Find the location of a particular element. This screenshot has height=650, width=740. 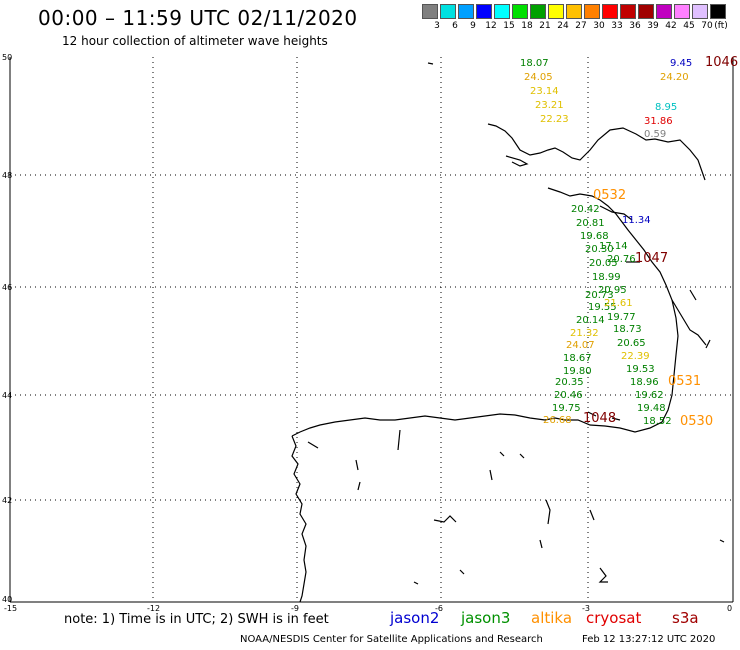

satellite-legend-jason3: jason3 is located at coordinates (486, 618).